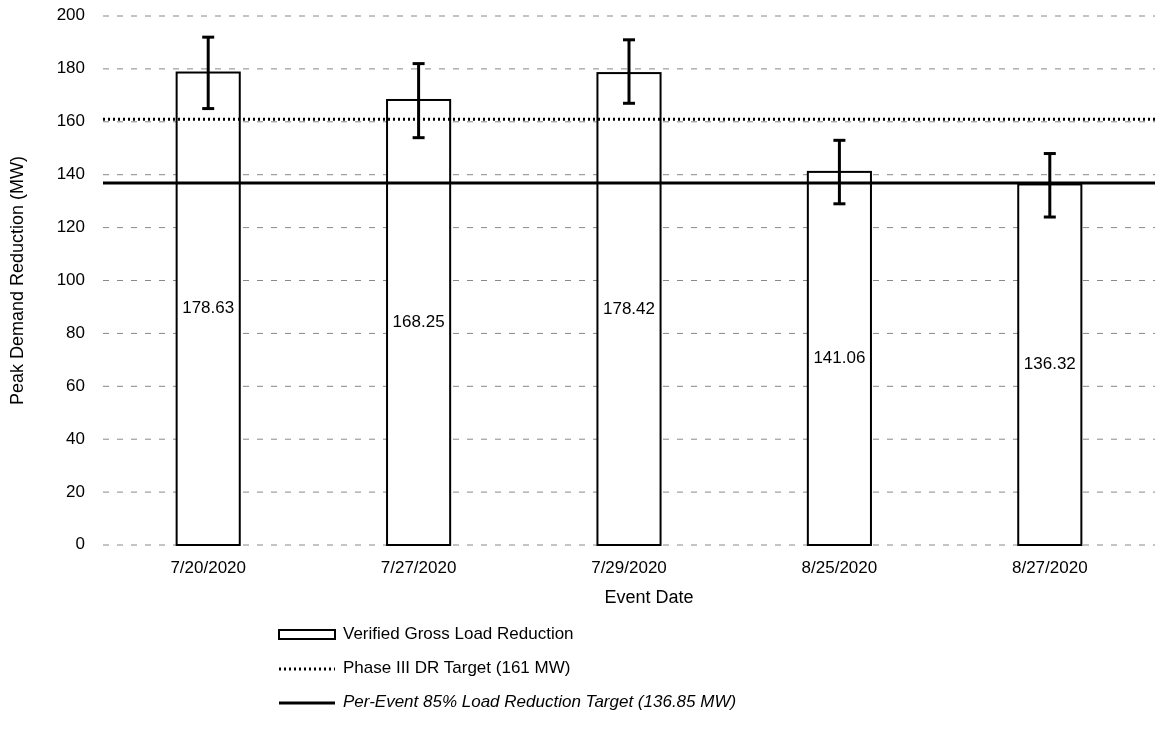 The image size is (1159, 742). Describe the element at coordinates (418, 567) in the screenshot. I see `x-tick-label: 7/27/2020` at that location.